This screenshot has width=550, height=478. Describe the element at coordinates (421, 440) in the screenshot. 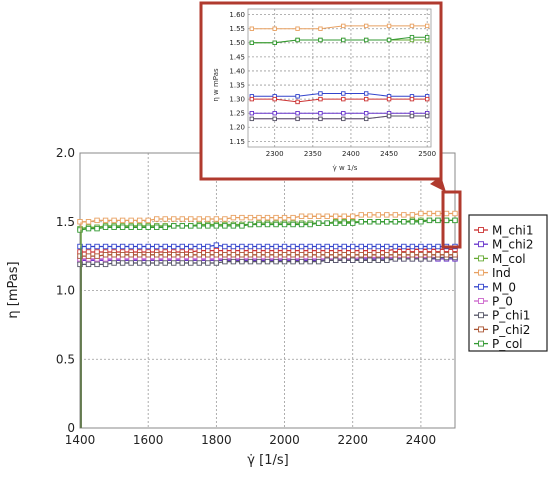

I see `x-tick-label: 2400` at that location.